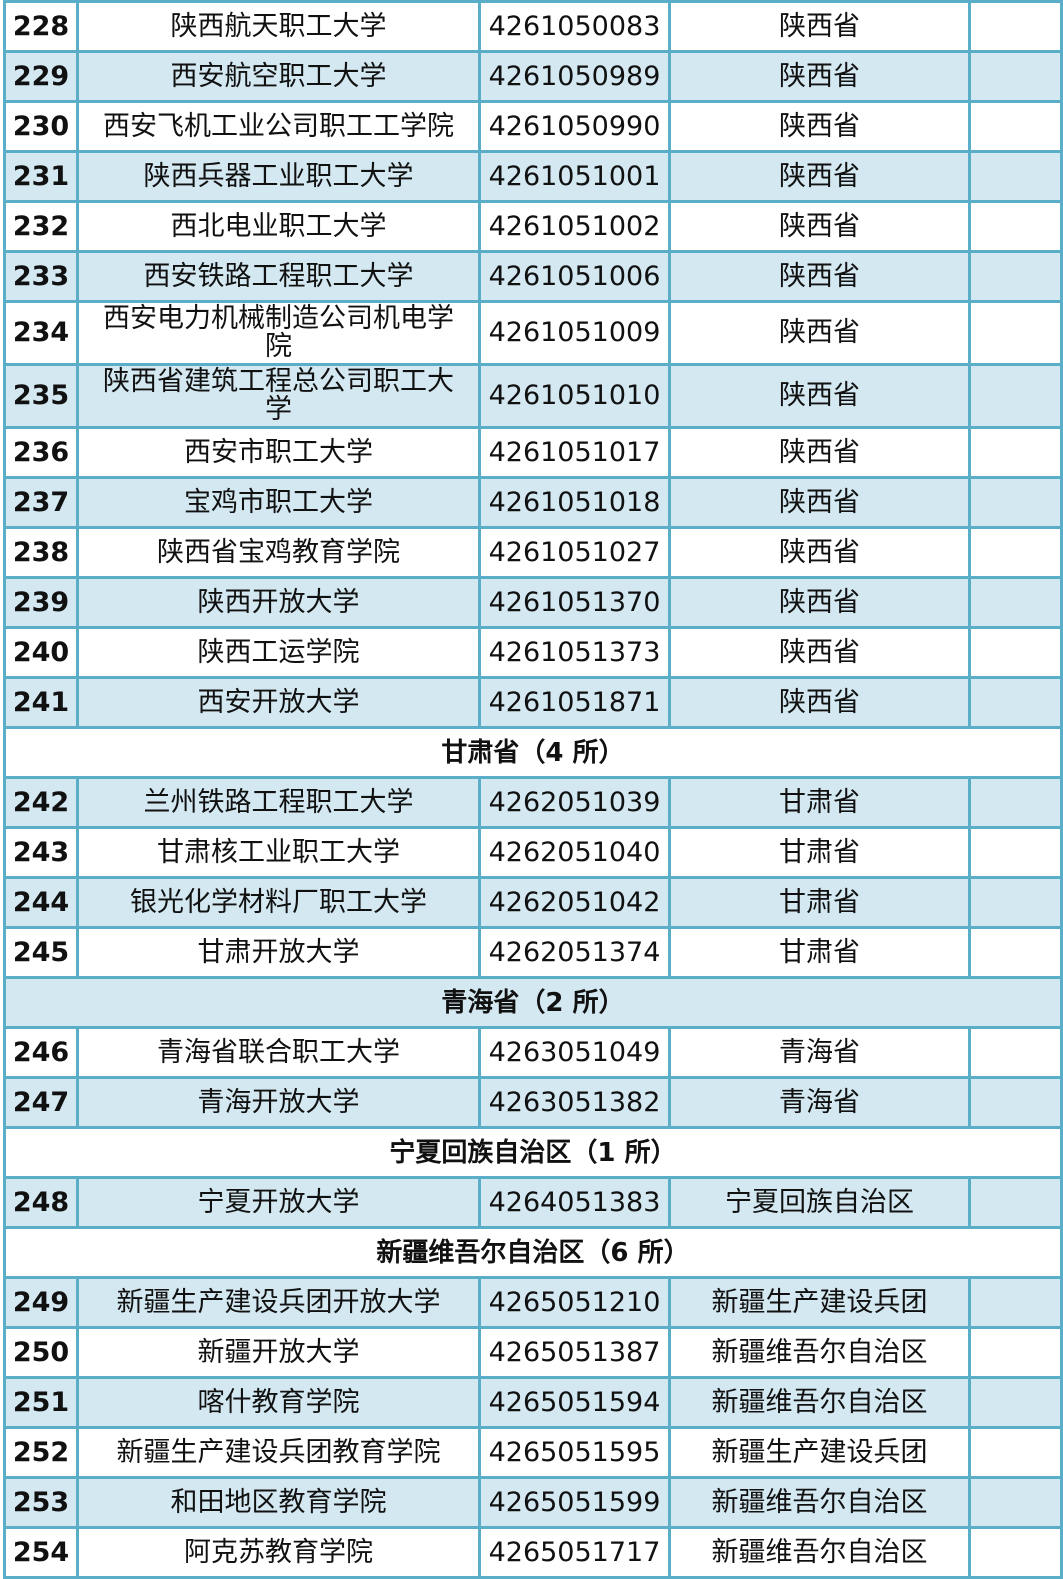 This screenshot has height=1579, width=1063. I want to click on region-name: 宁夏回族自治区, so click(819, 1202).